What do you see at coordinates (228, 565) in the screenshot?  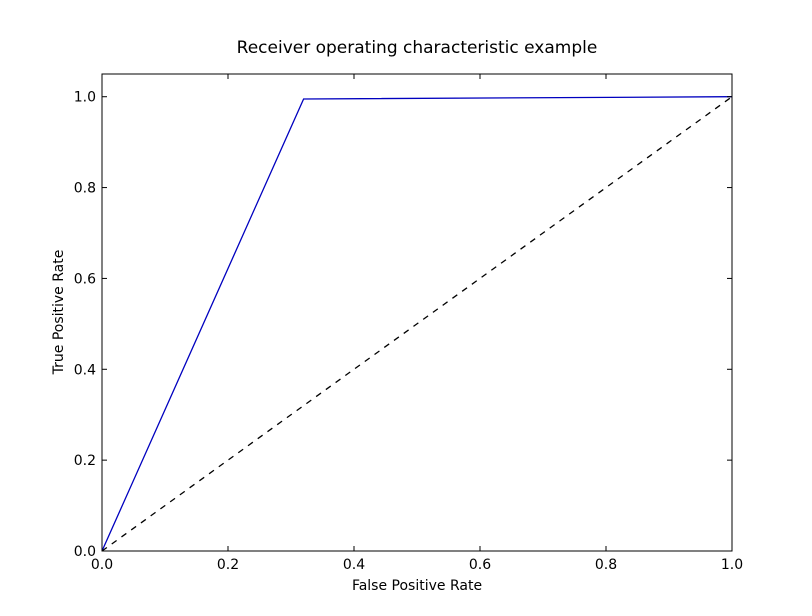 I see `x-tick-label: 0.2` at bounding box center [228, 565].